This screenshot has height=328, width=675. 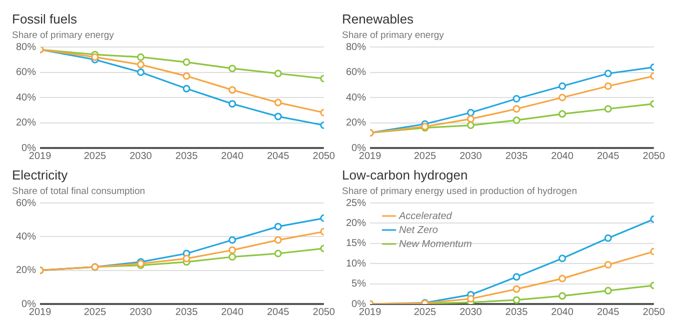 What do you see at coordinates (405, 174) in the screenshot?
I see `chart-title: Low-carbon hydrogen` at bounding box center [405, 174].